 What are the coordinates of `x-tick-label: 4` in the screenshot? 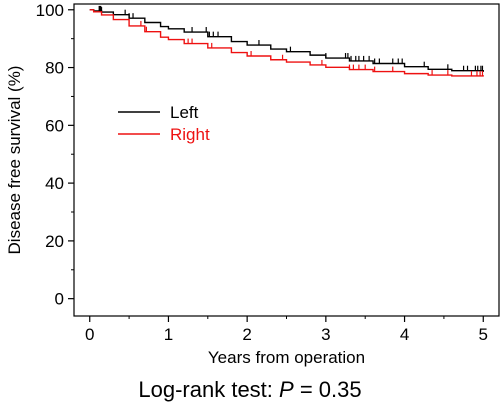 It's located at (404, 334).